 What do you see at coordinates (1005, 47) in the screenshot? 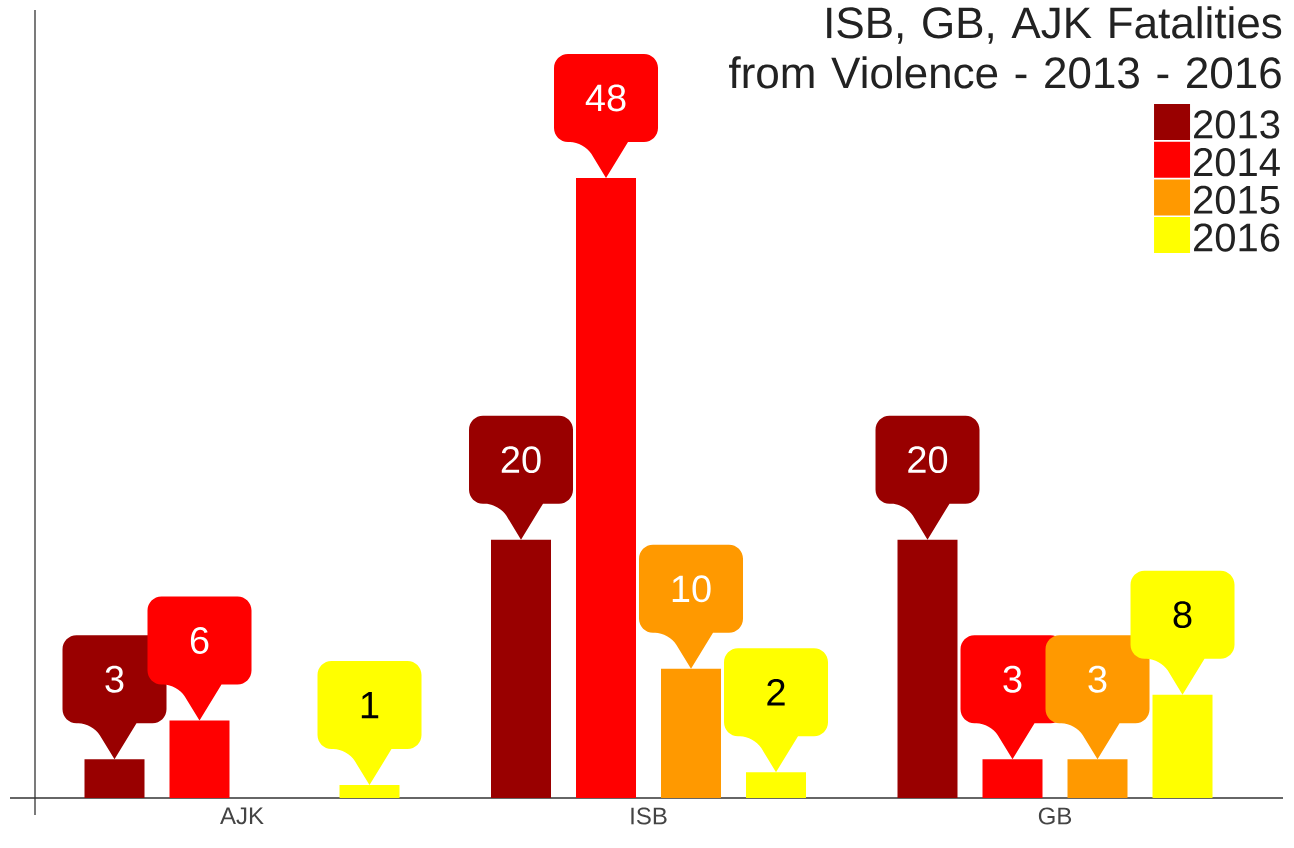
I see `chart-title: ISB, GB, AJK Fatalities from Violence - 2013 - 2016` at bounding box center [1005, 47].